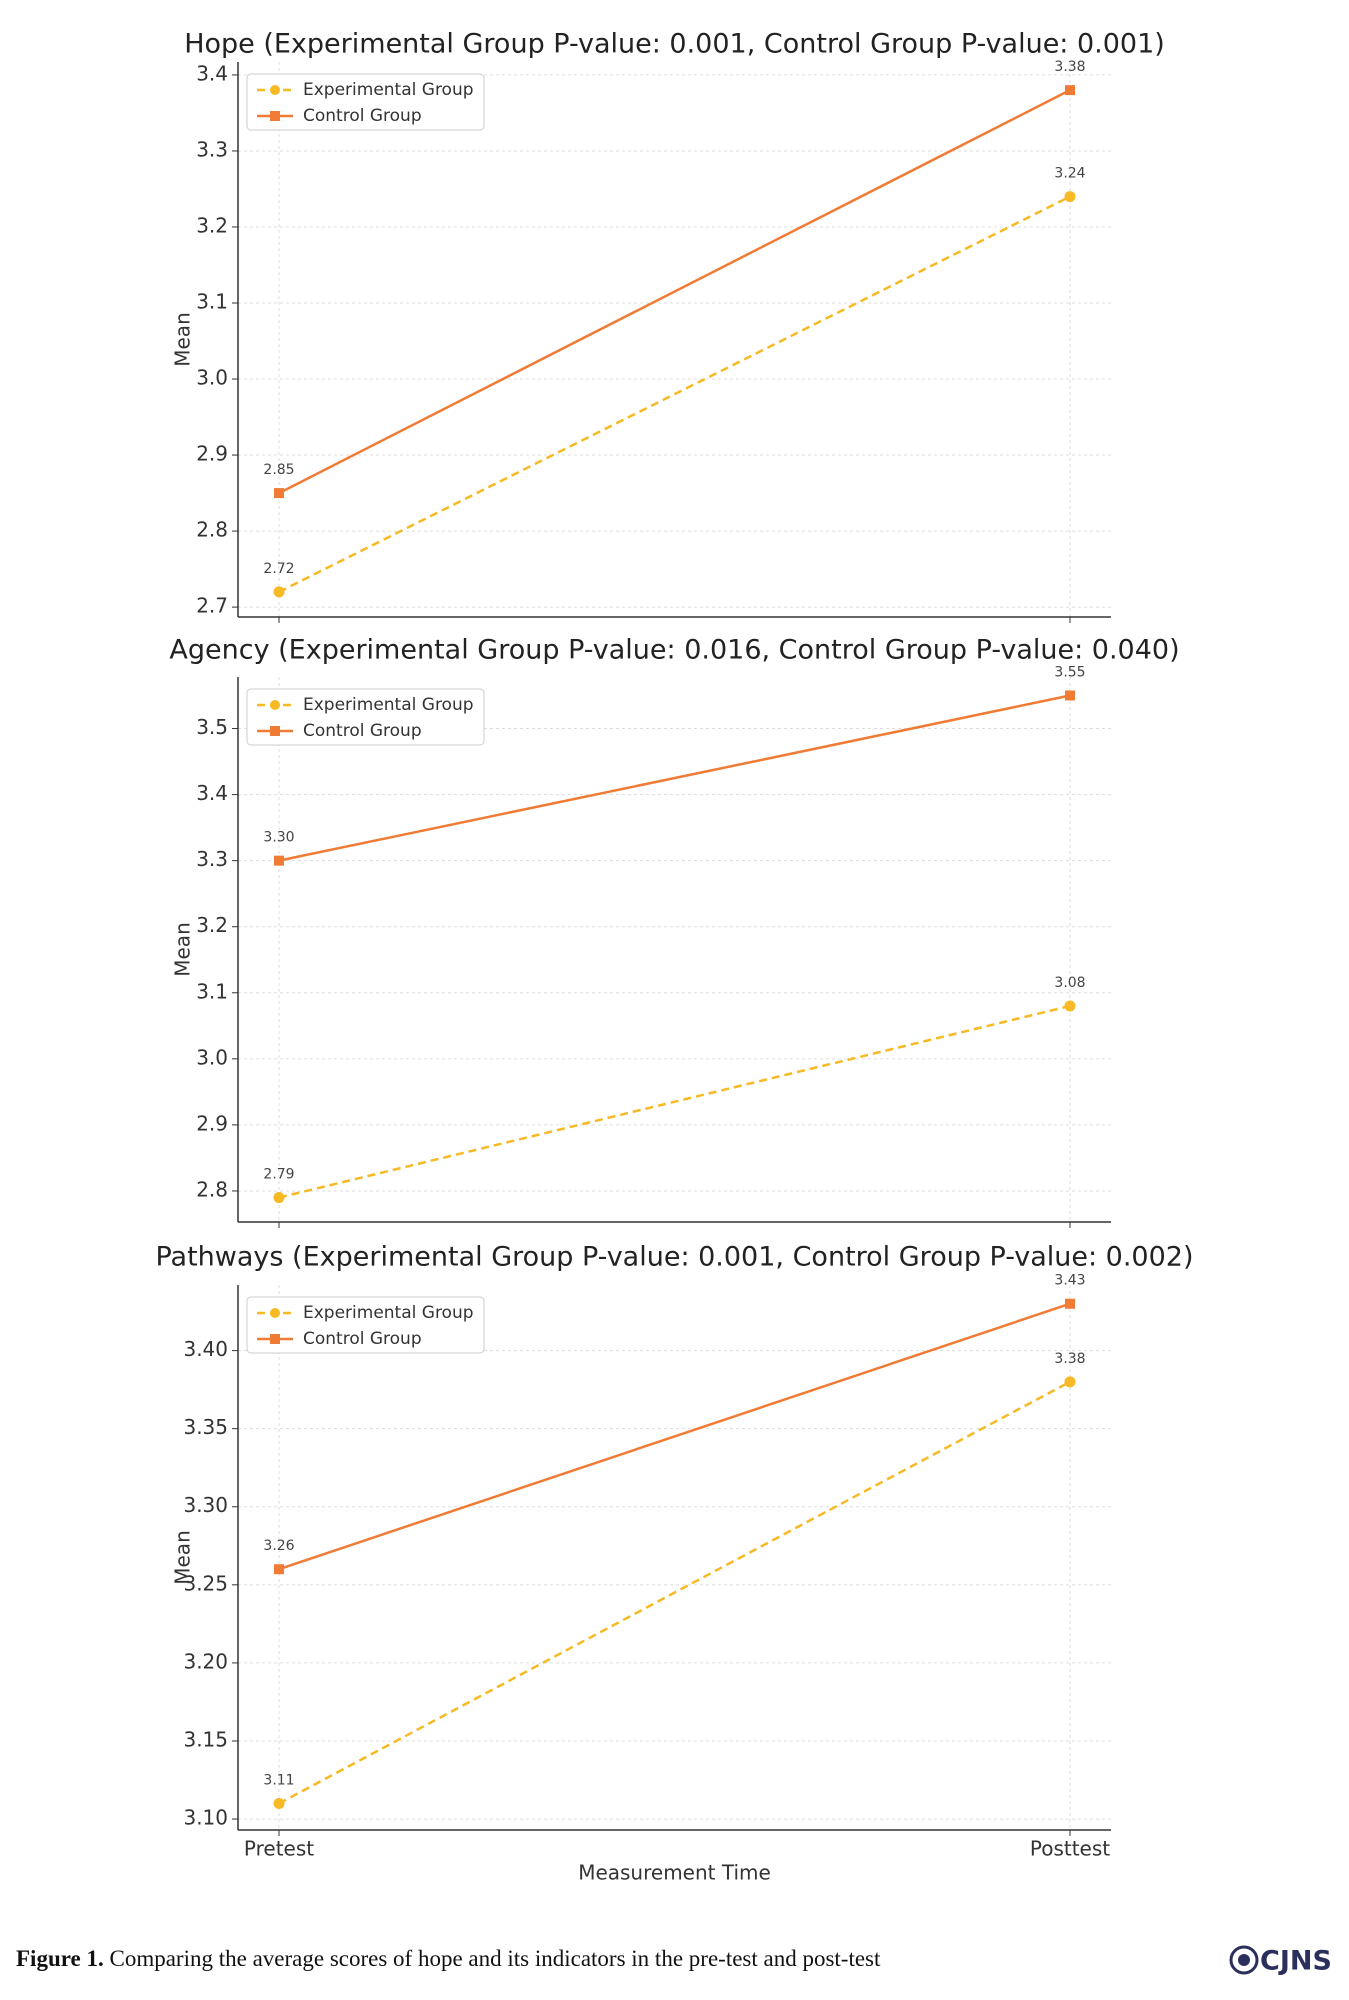  What do you see at coordinates (278, 470) in the screenshot?
I see `value-label: 2.85` at bounding box center [278, 470].